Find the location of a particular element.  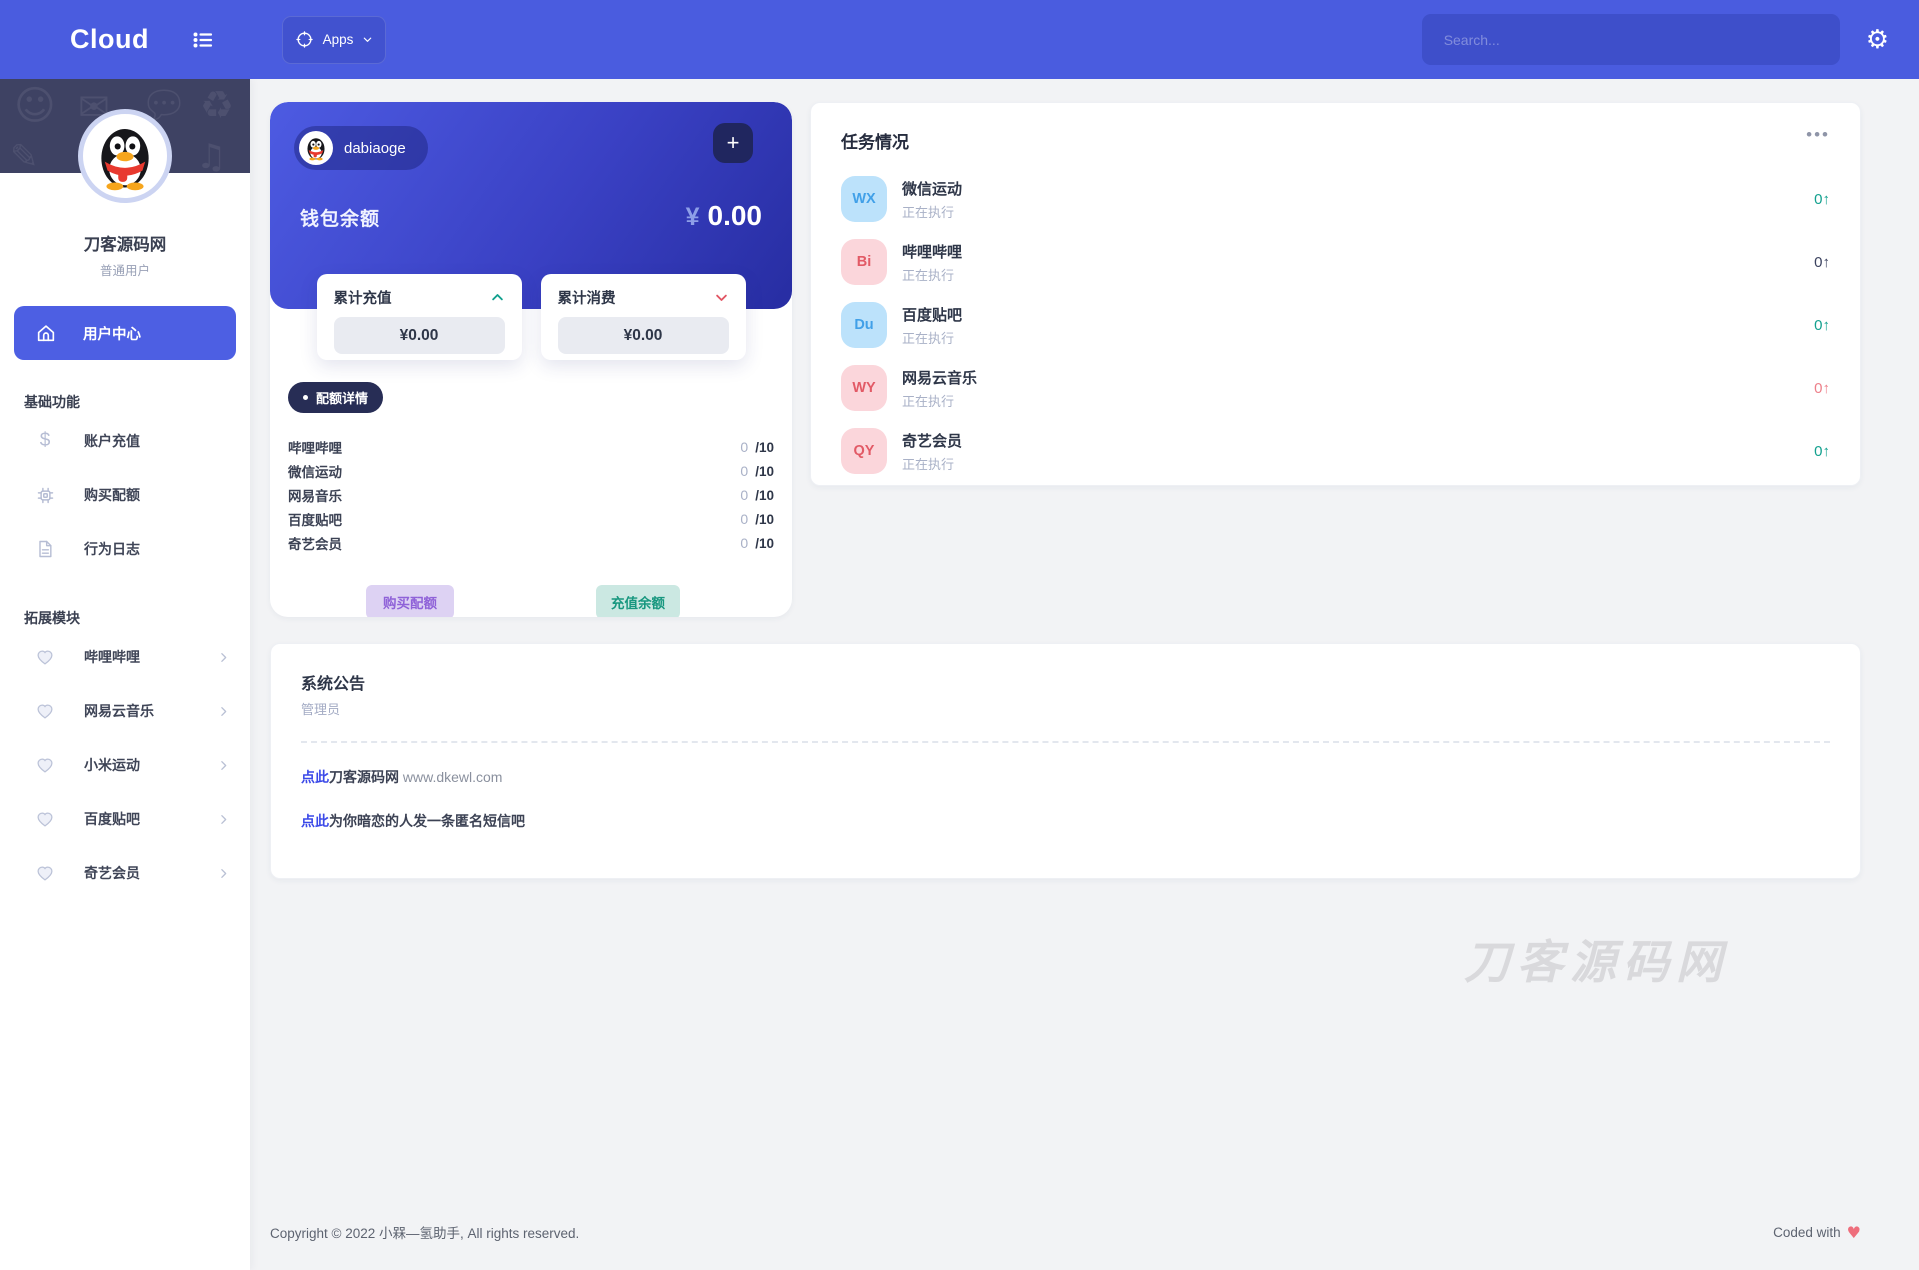

currency-symbol: ¥ is located at coordinates (692, 217).